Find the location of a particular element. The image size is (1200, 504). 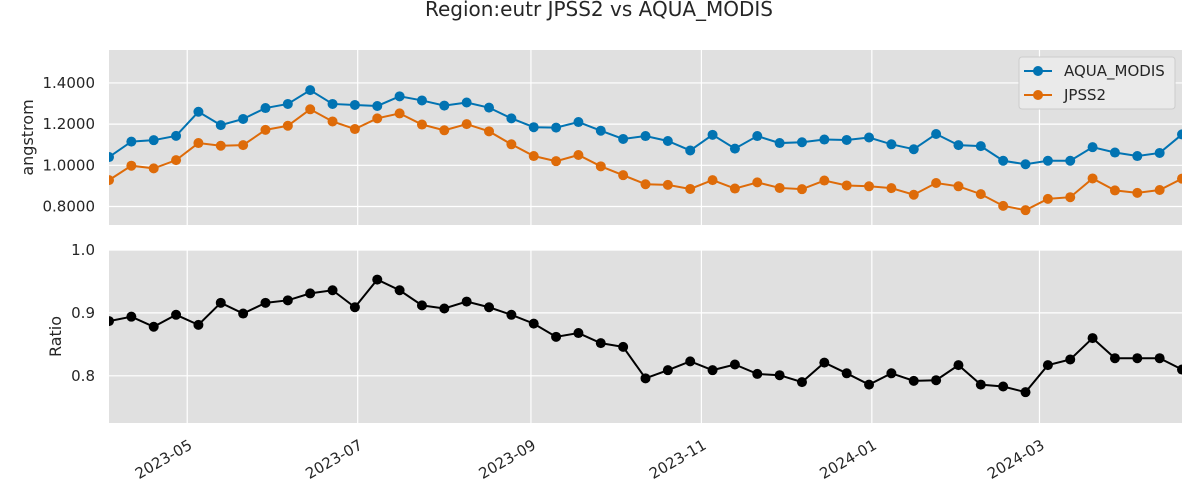

y-tick-label: 0.9 is located at coordinates (83, 313).